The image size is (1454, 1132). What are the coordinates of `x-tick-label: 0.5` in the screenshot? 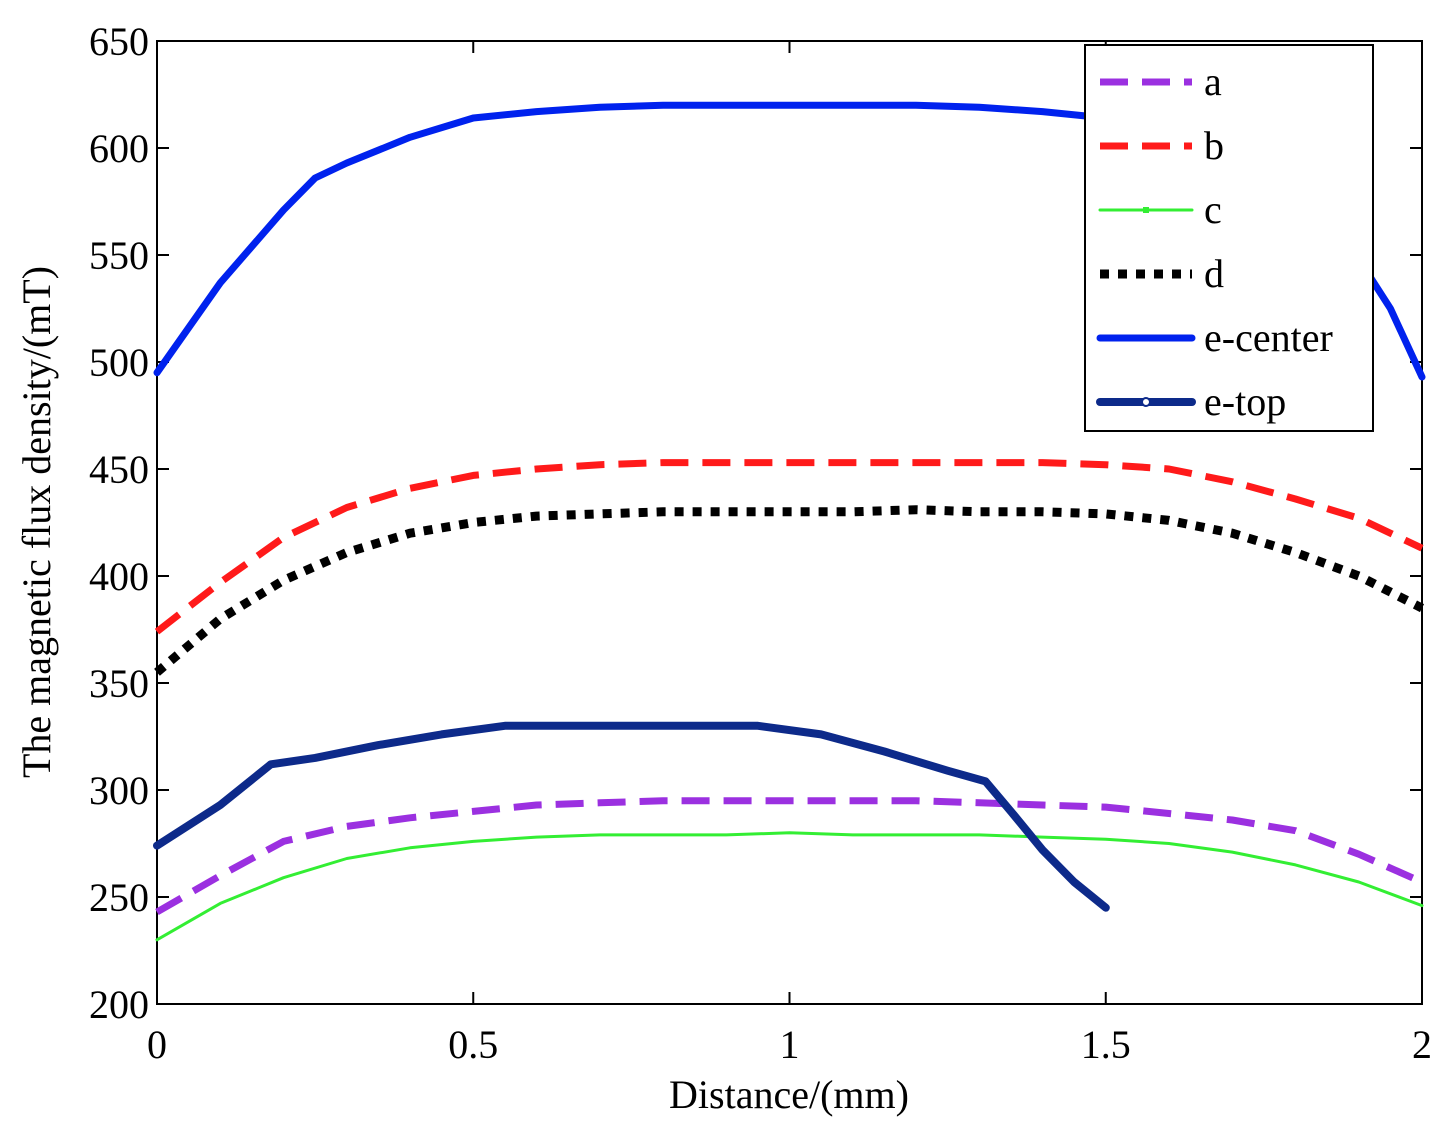 It's located at (473, 1044).